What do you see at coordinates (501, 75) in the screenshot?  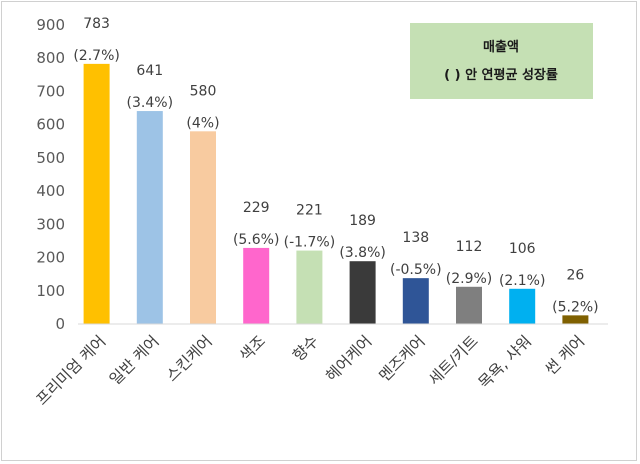 I see `legend-line-2: ( ) 안 연평균 성장률` at bounding box center [501, 75].